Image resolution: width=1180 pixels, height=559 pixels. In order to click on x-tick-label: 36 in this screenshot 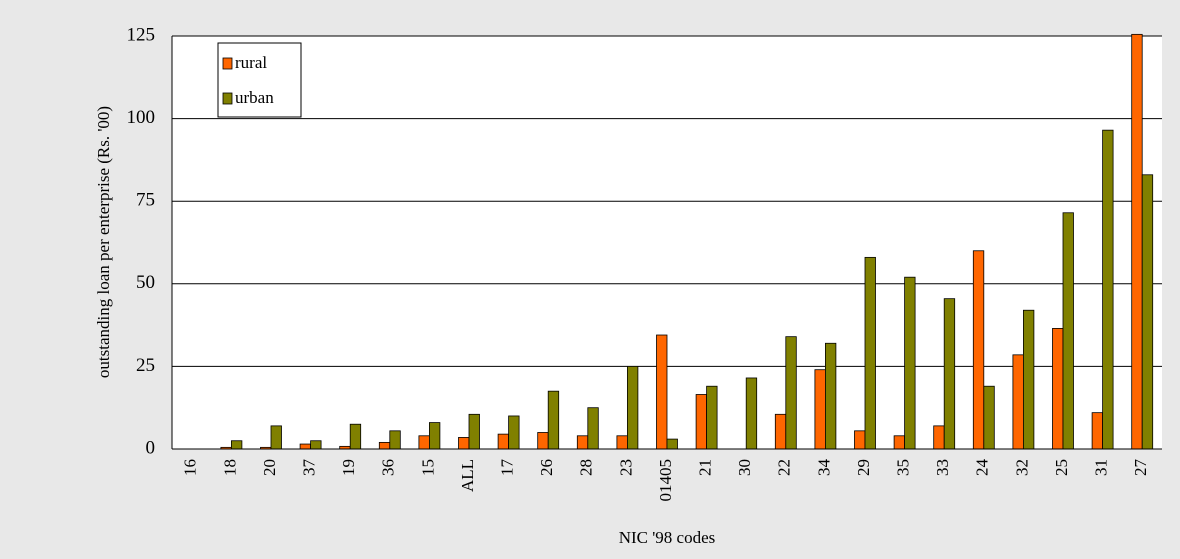, I will do `click(388, 467)`.